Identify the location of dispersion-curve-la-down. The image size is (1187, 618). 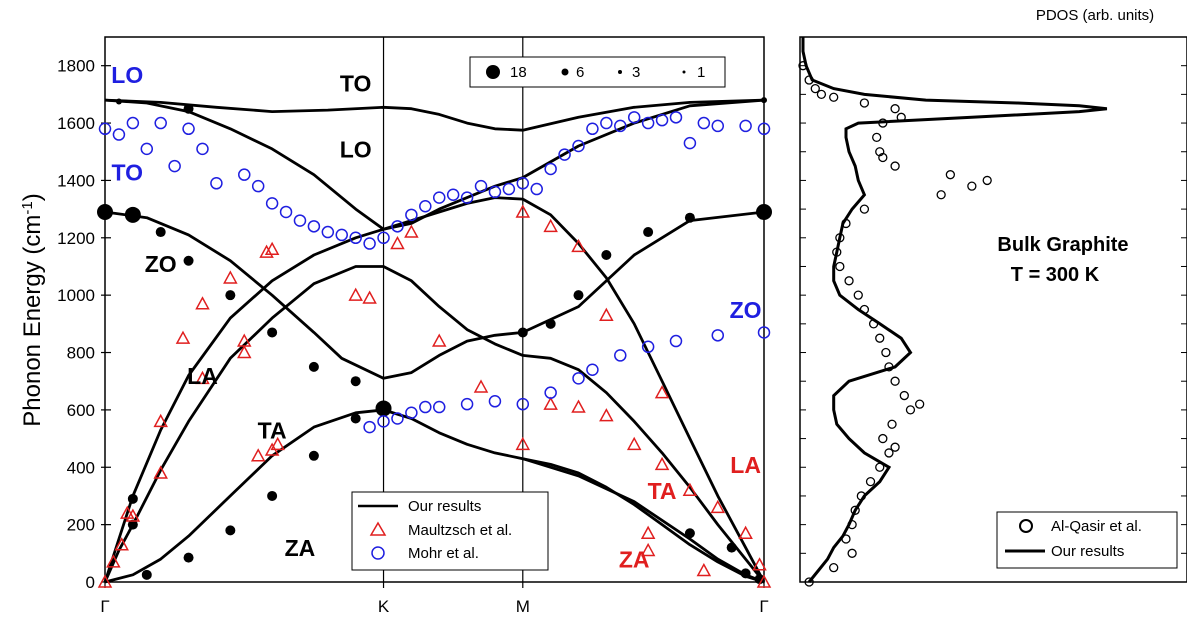
(644, 468).